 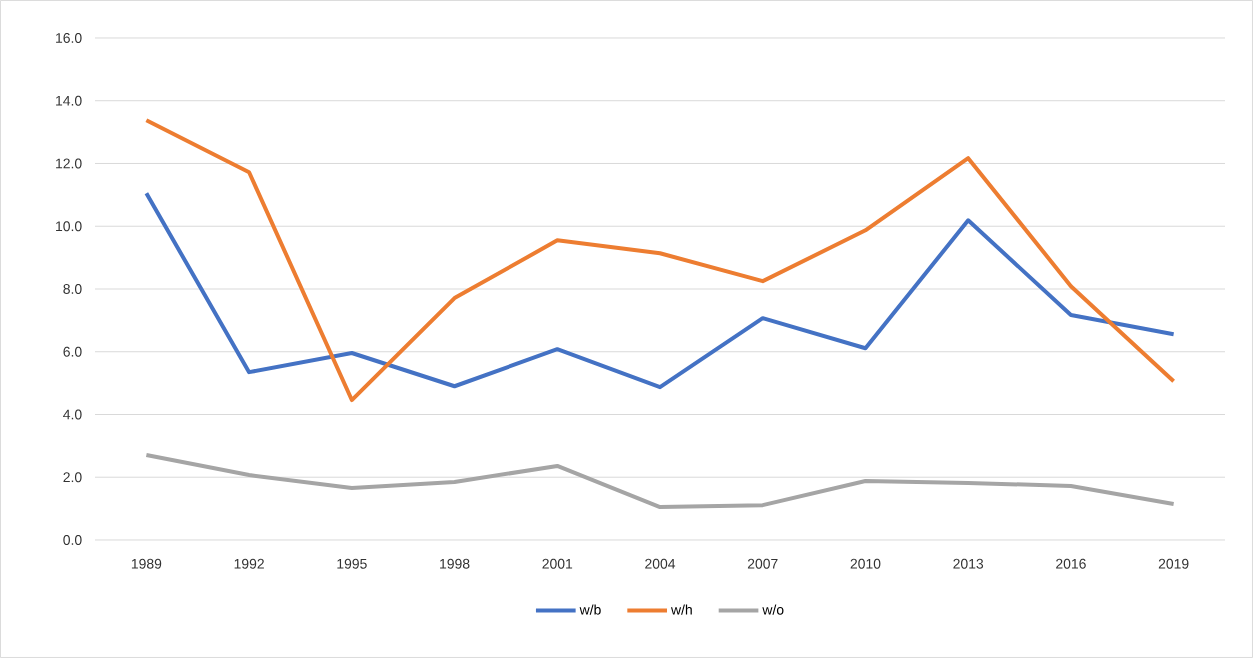 I want to click on y-tick-label: 12.0, so click(x=69, y=163).